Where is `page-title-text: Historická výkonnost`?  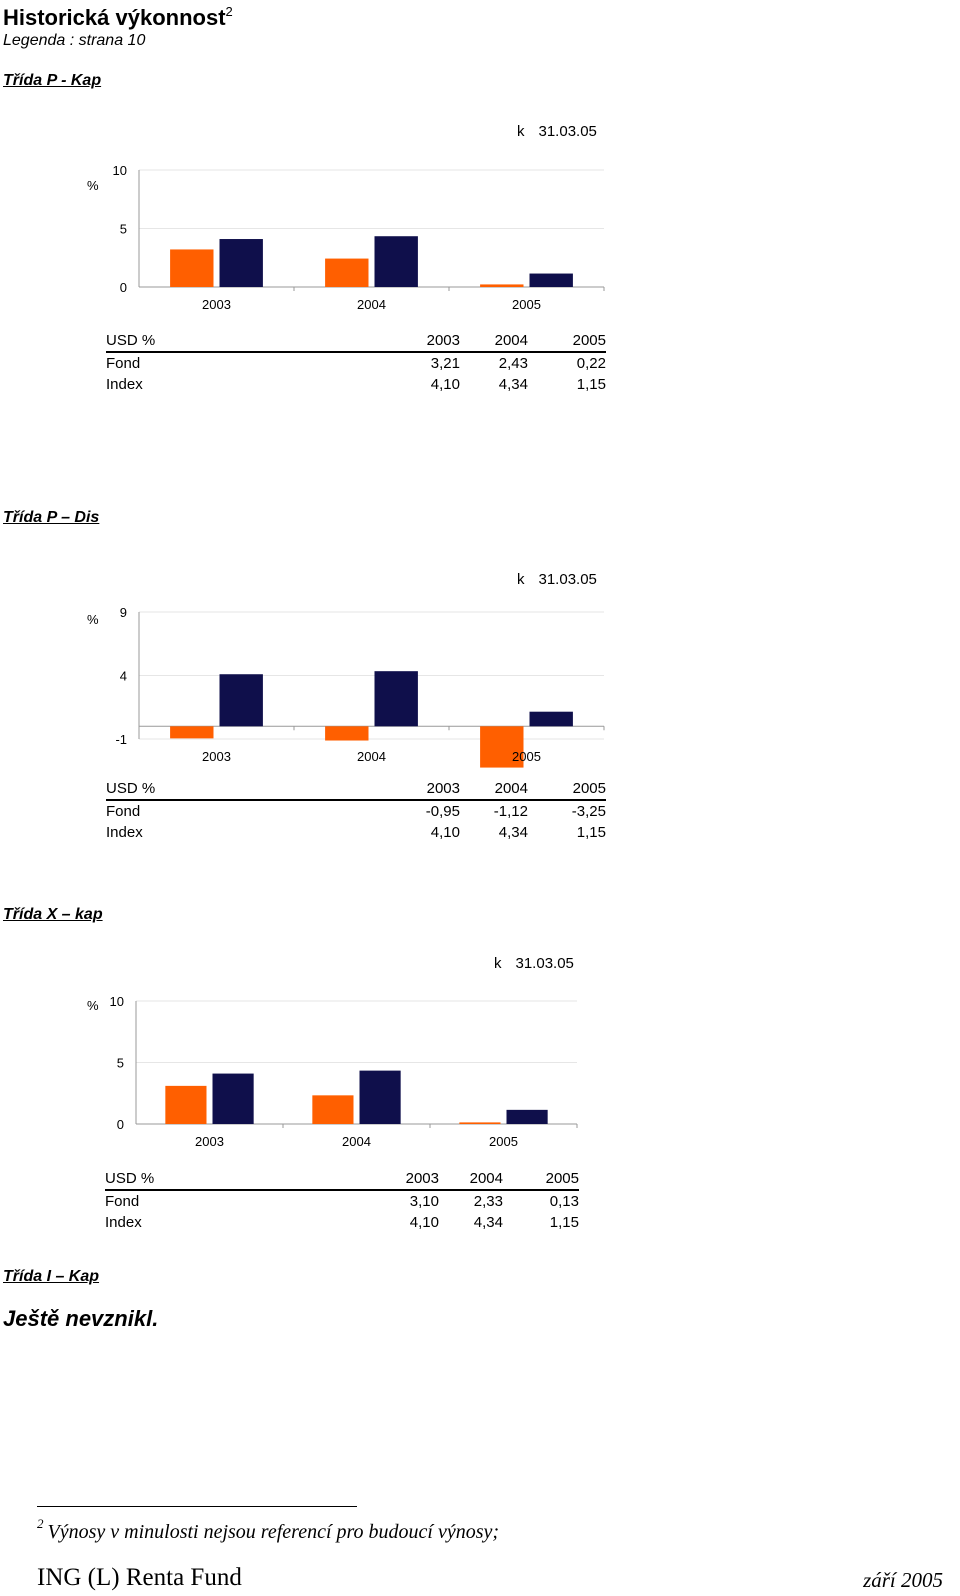
page-title-text: Historická výkonnost is located at coordinates (114, 17).